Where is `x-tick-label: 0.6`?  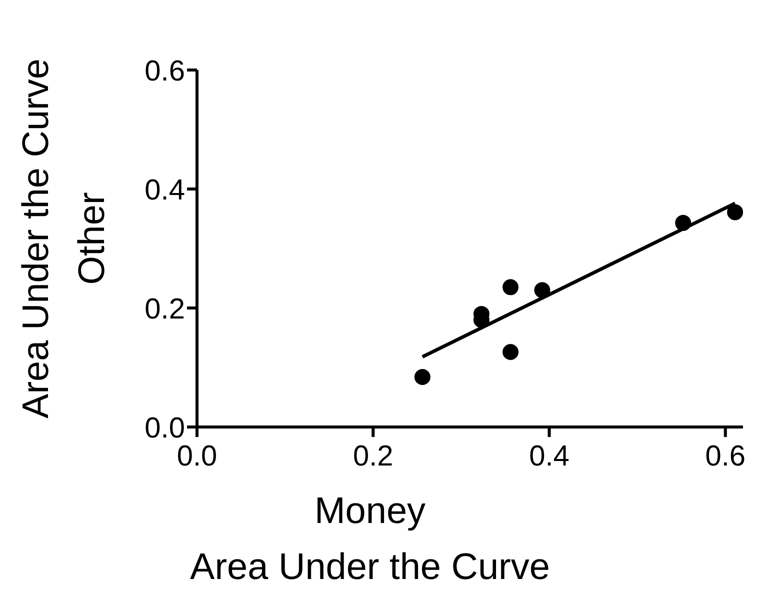
x-tick-label: 0.6 is located at coordinates (725, 456).